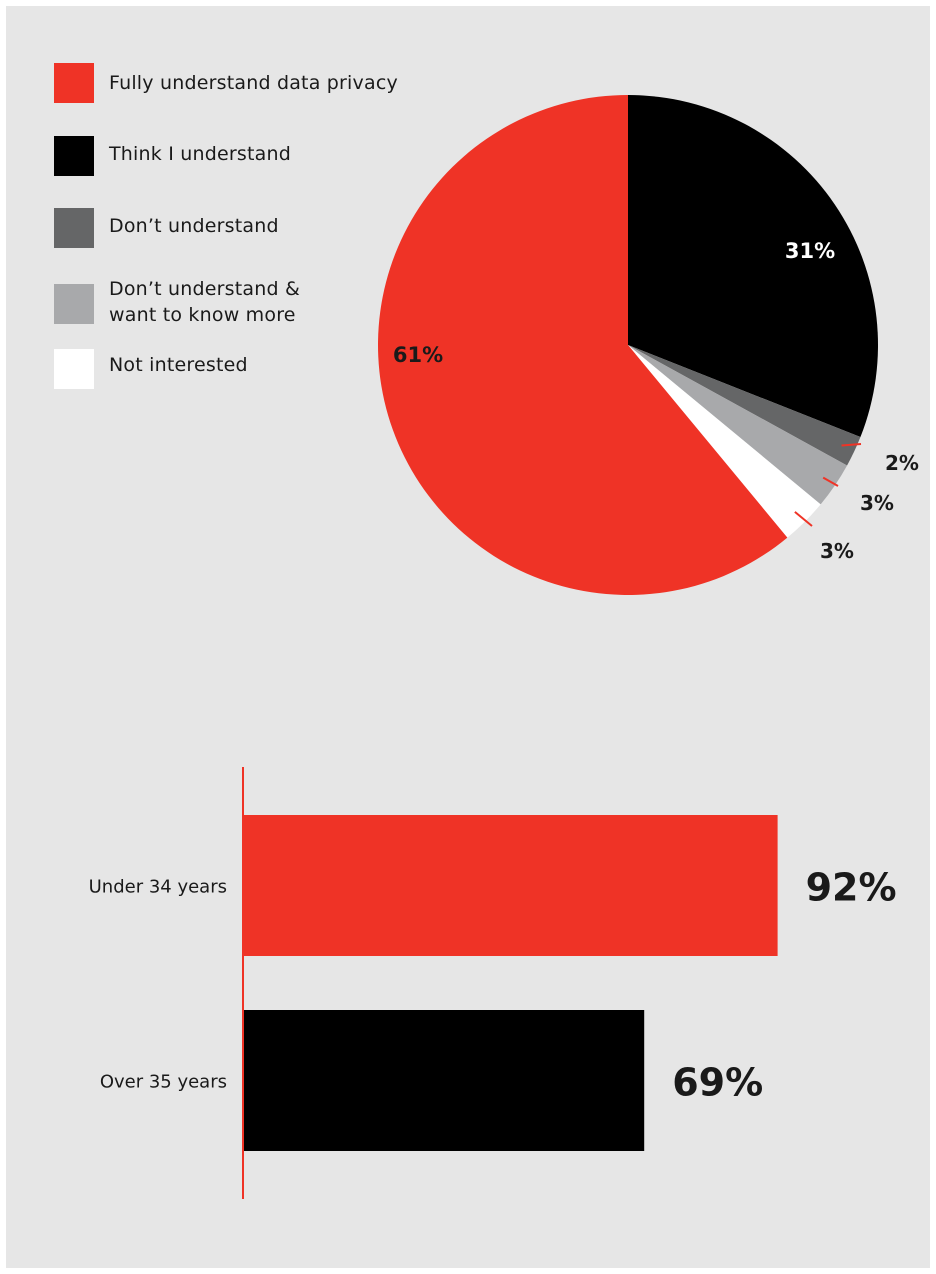 Image resolution: width=936 pixels, height=1274 pixels. What do you see at coordinates (178, 365) in the screenshot?
I see `legend-label: Not interested` at bounding box center [178, 365].